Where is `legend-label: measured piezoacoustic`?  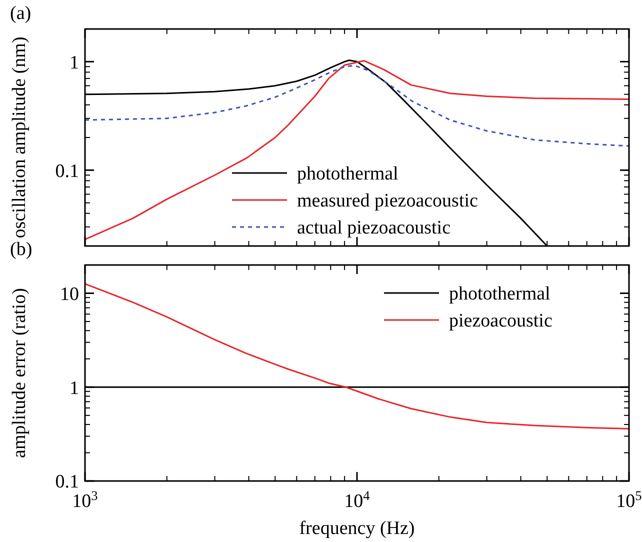
legend-label: measured piezoacoustic is located at coordinates (387, 201).